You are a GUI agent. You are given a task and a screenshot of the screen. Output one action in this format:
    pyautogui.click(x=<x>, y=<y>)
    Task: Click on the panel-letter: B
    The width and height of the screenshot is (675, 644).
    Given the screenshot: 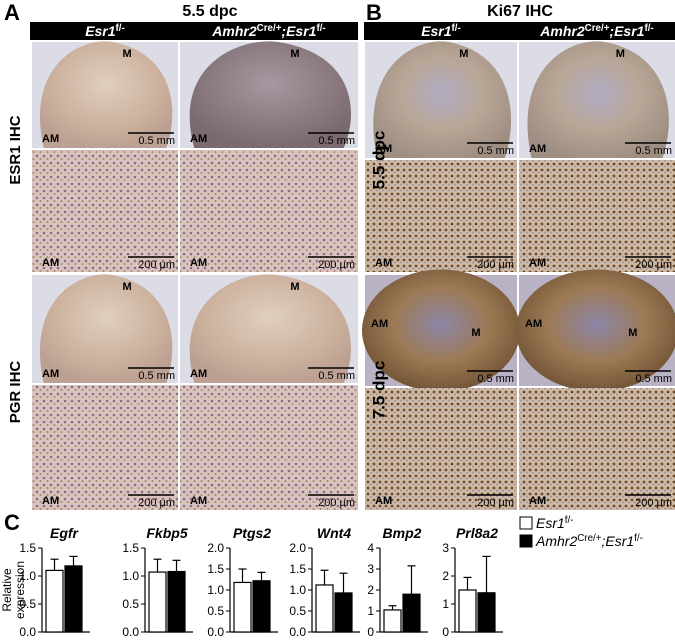 What is the action you would take?
    pyautogui.click(x=374, y=12)
    